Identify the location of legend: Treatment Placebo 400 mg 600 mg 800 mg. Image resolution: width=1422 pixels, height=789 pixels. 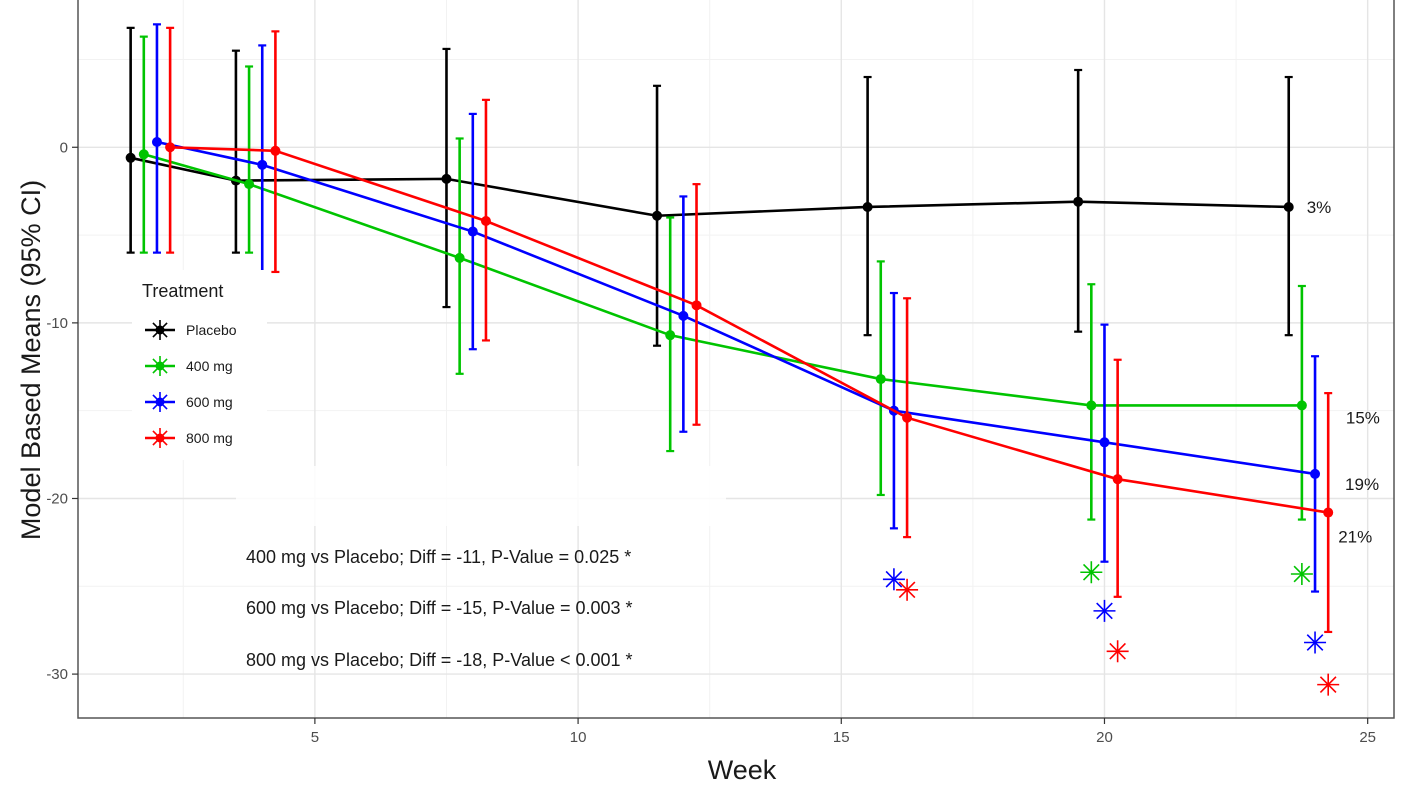
(199, 365).